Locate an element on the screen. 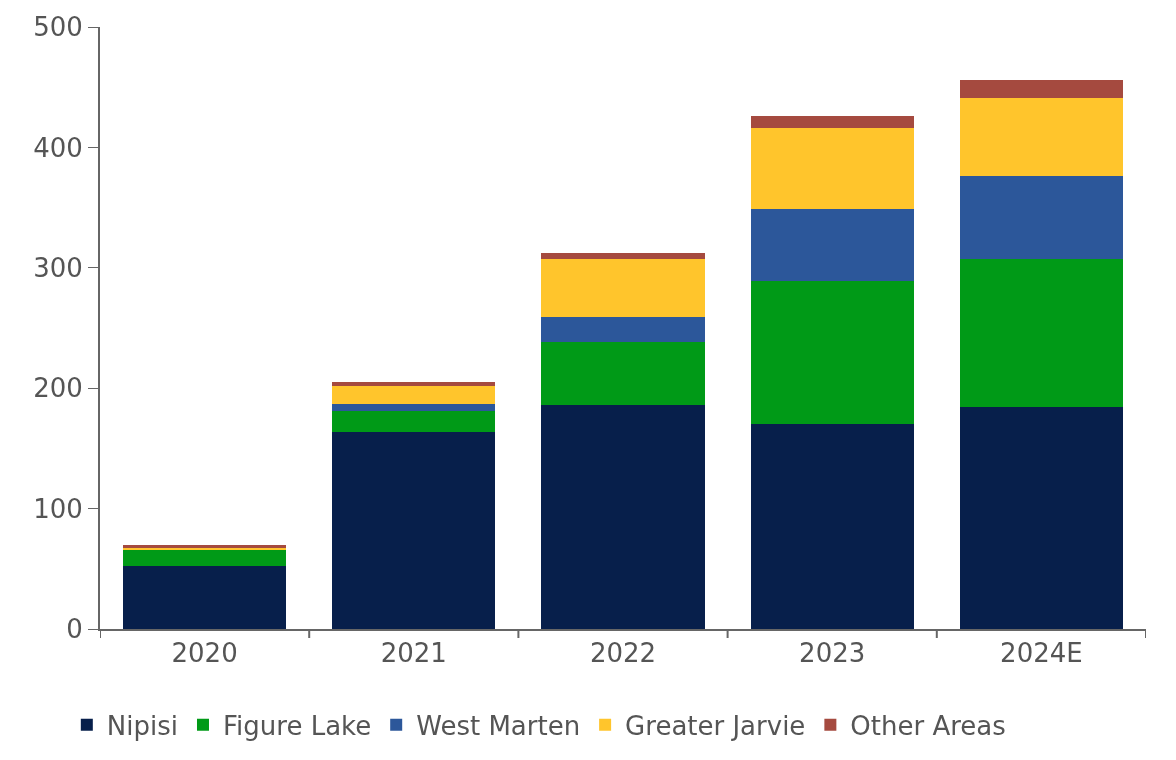 This screenshot has height=760, width=1176. x-tick-label: 2021 is located at coordinates (413, 653).